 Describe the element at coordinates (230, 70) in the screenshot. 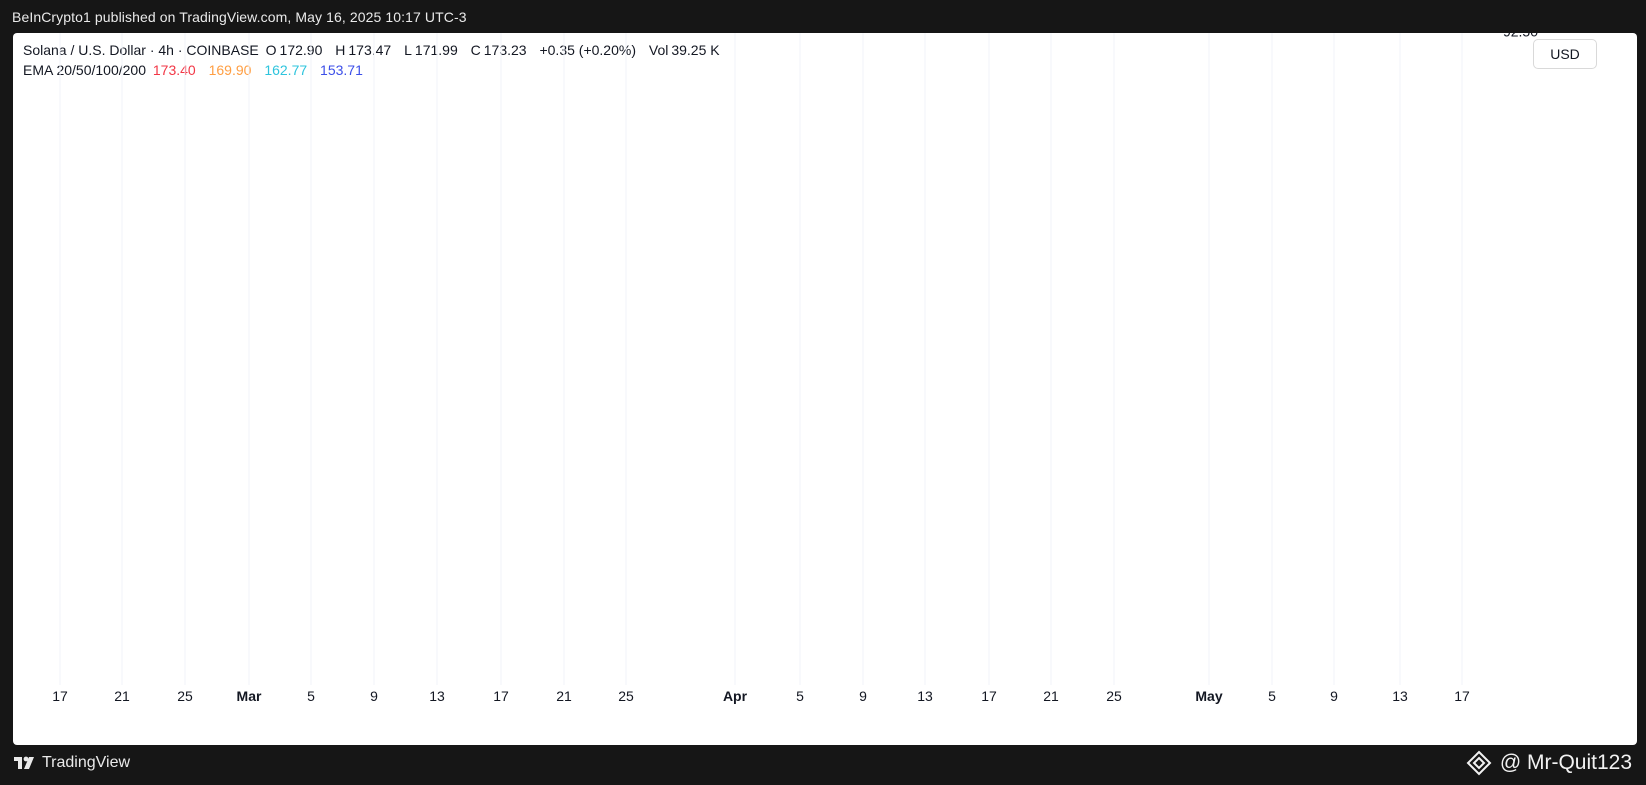

I see `ema50-value: 169.90` at that location.